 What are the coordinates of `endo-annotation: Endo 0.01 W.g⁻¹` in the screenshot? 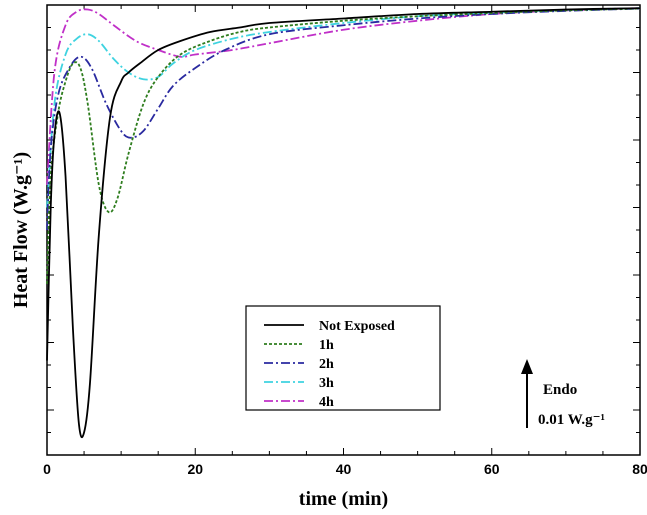 It's located at (563, 393).